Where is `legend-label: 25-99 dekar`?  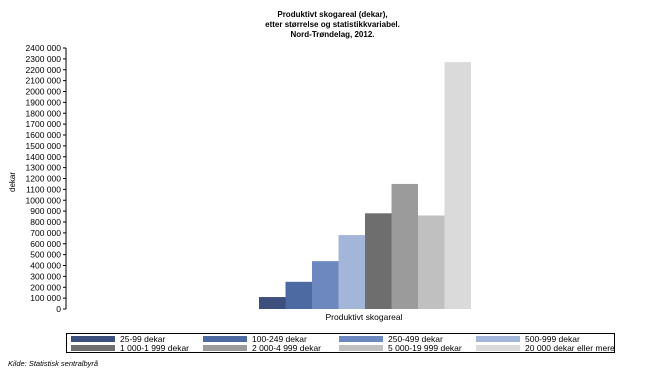 legend-label: 25-99 dekar is located at coordinates (143, 338).